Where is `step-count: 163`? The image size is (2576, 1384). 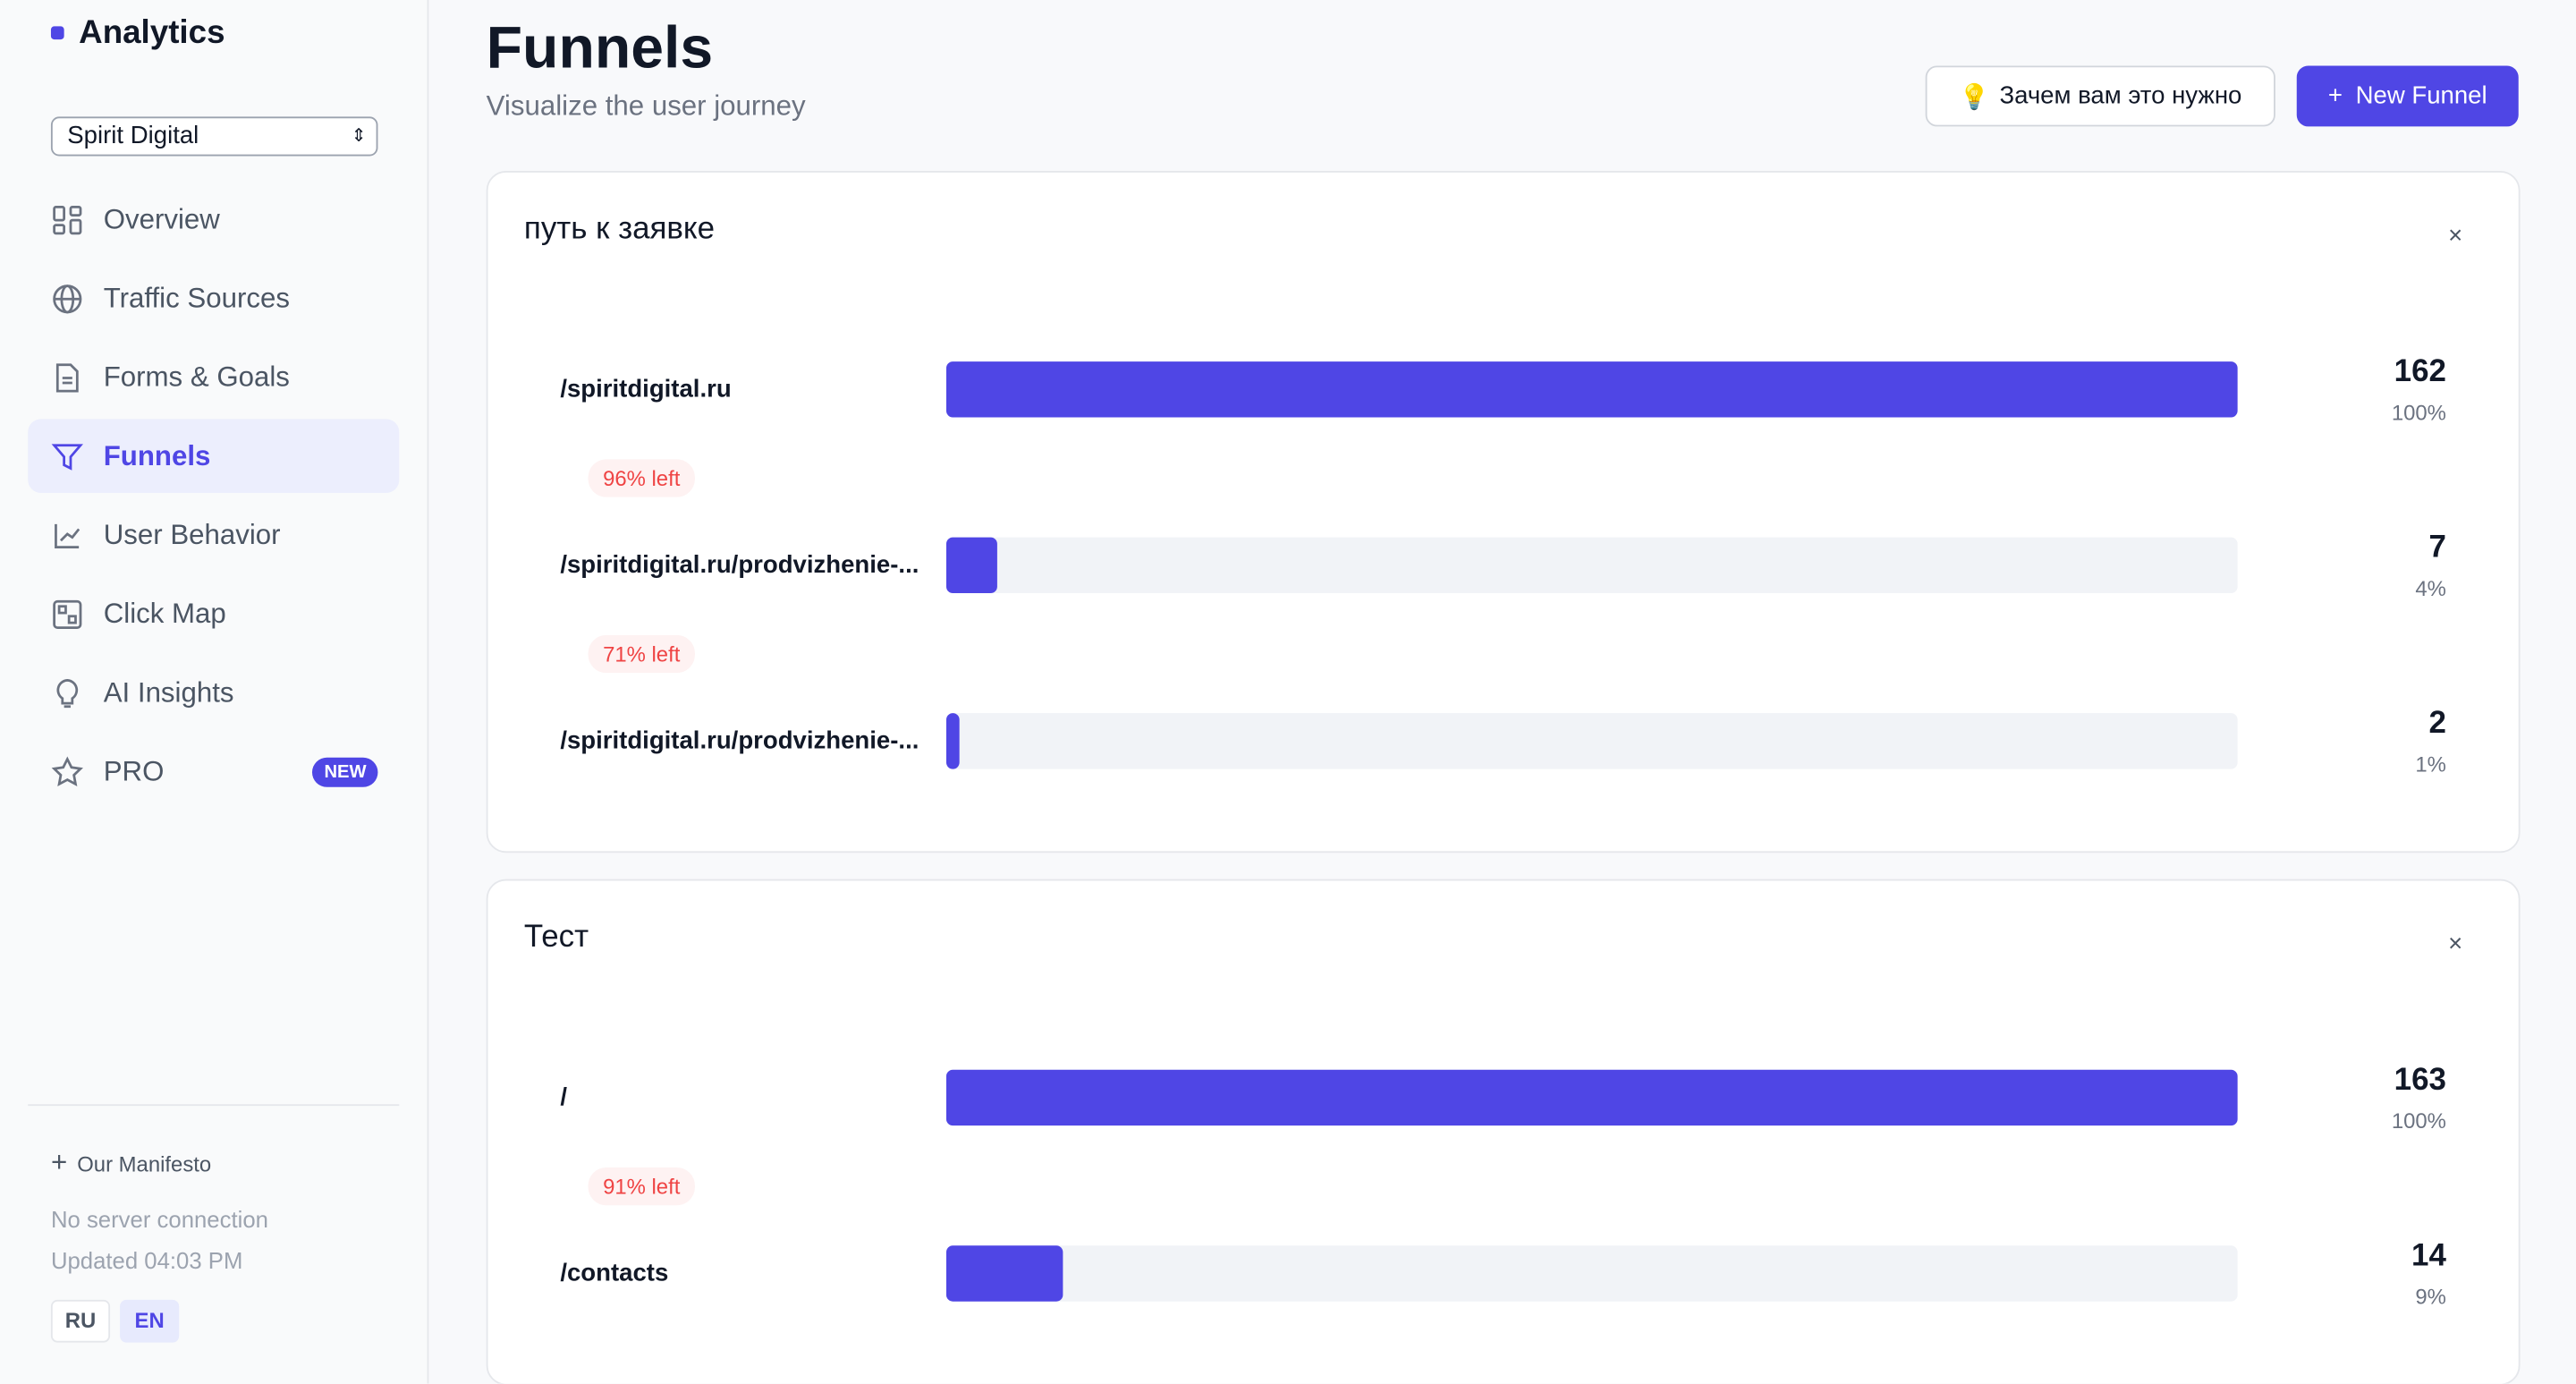
step-count: 163 is located at coordinates (2420, 1080).